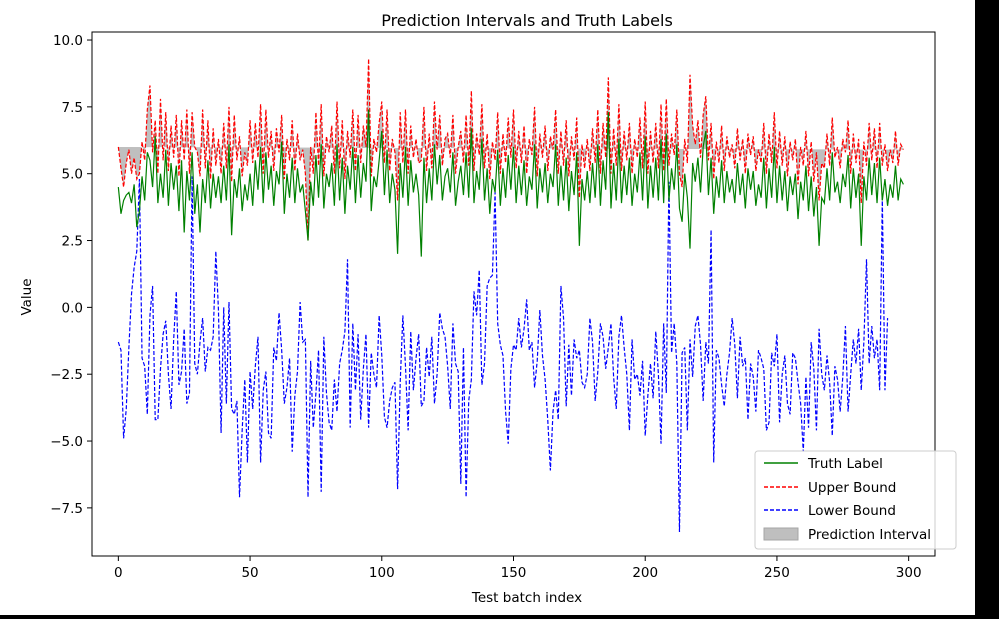 The height and width of the screenshot is (619, 999). Describe the element at coordinates (382, 573) in the screenshot. I see `x-tick-label: 100` at that location.